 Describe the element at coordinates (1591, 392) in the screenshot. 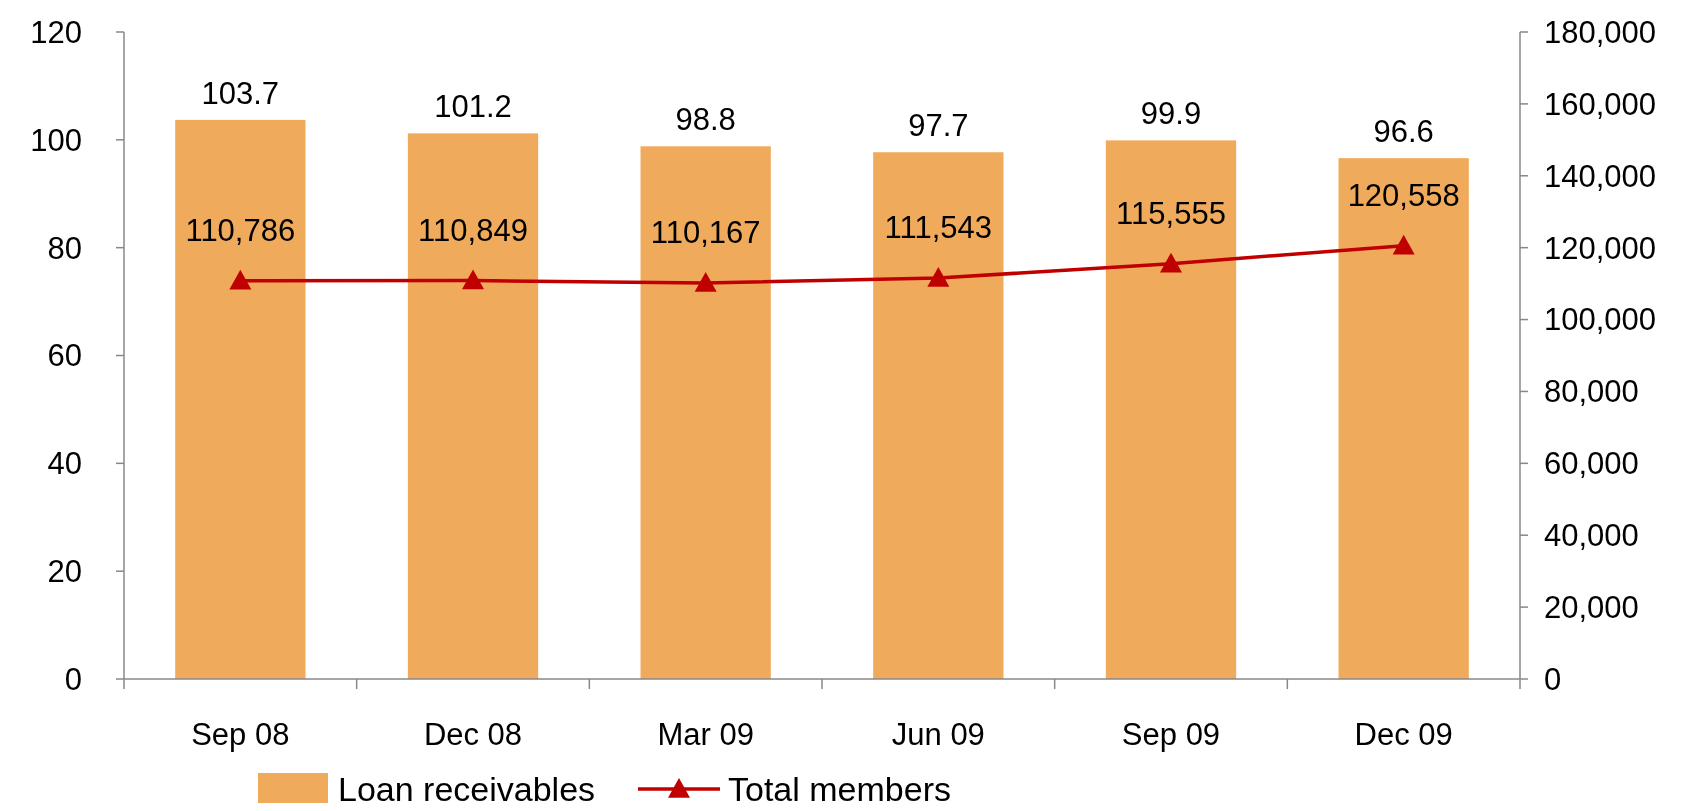

I see `y2-tick-label: 80,000` at that location.